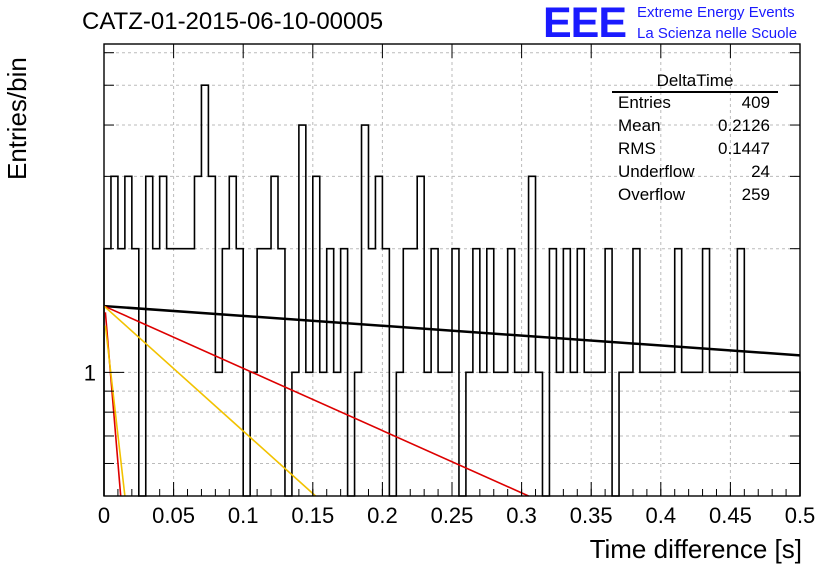  I want to click on stats-row: RMS 0.1447, so click(694, 150).